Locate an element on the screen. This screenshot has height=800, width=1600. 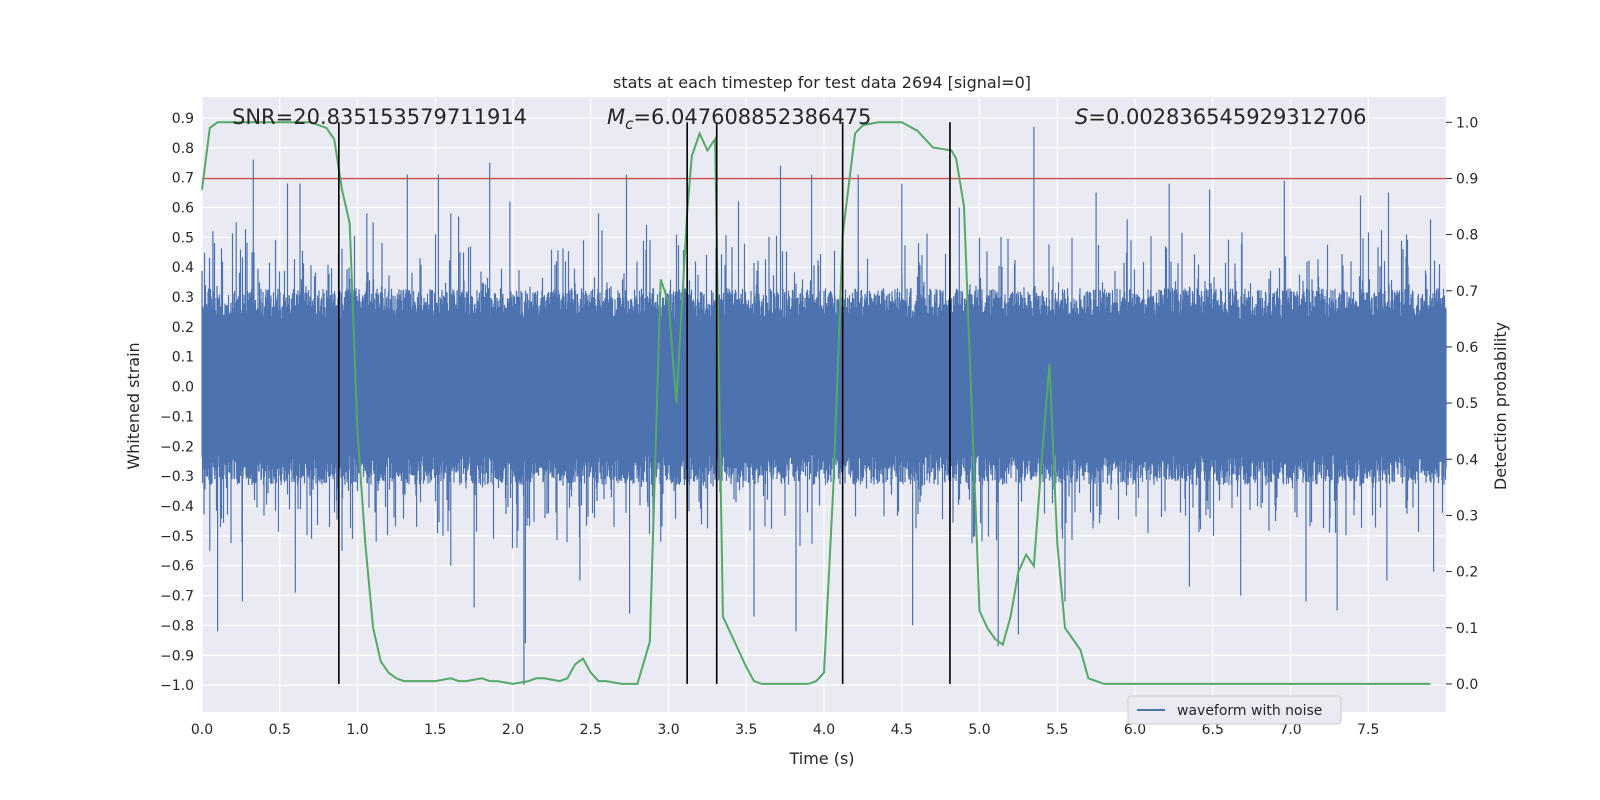
x-tick-label: 1.0 is located at coordinates (357, 730).